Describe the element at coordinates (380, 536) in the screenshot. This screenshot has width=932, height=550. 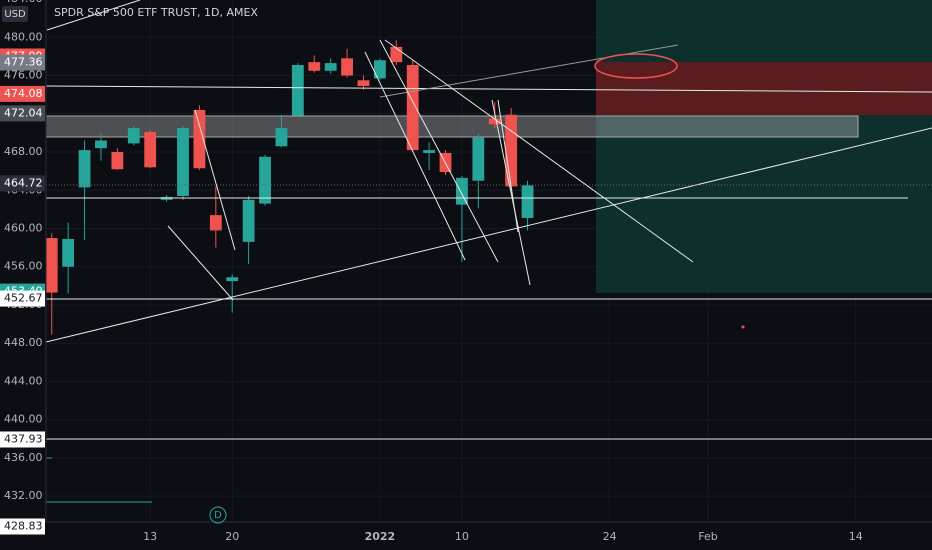
I see `x-tick-label: 2022` at that location.